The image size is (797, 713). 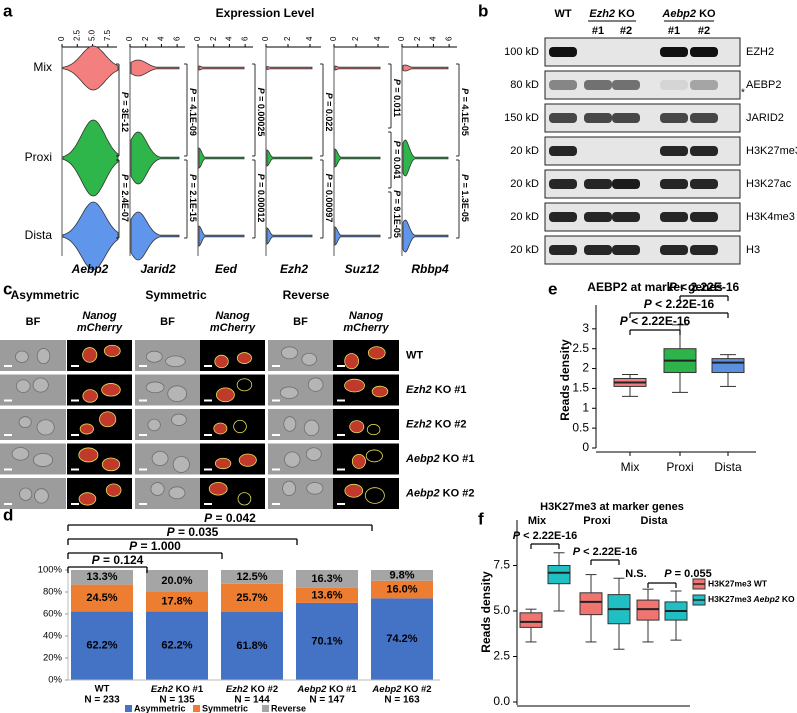 I want to click on value-label: 20.0%, so click(x=176, y=581).